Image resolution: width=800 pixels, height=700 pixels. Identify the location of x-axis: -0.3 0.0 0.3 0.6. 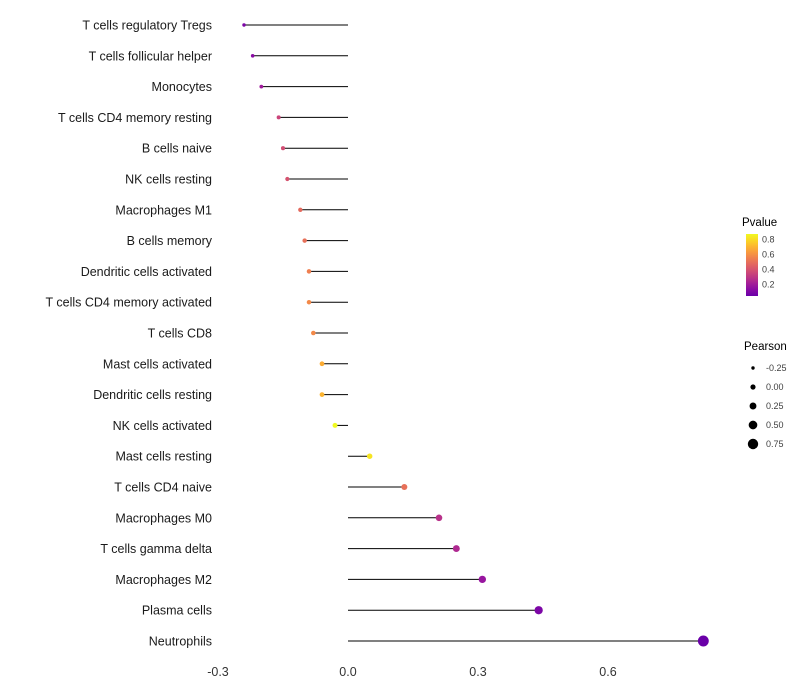
(411, 672).